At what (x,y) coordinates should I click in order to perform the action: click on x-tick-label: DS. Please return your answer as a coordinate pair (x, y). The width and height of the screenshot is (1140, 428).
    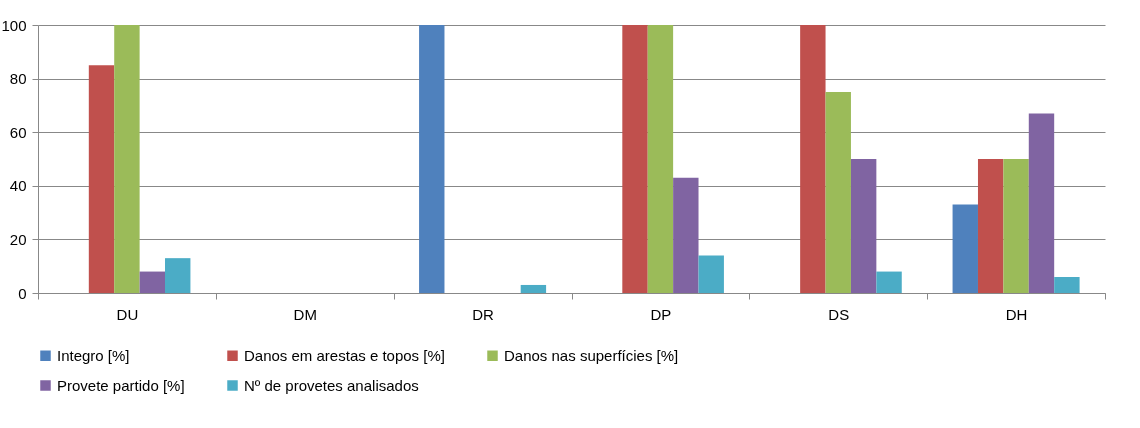
    Looking at the image, I should click on (839, 314).